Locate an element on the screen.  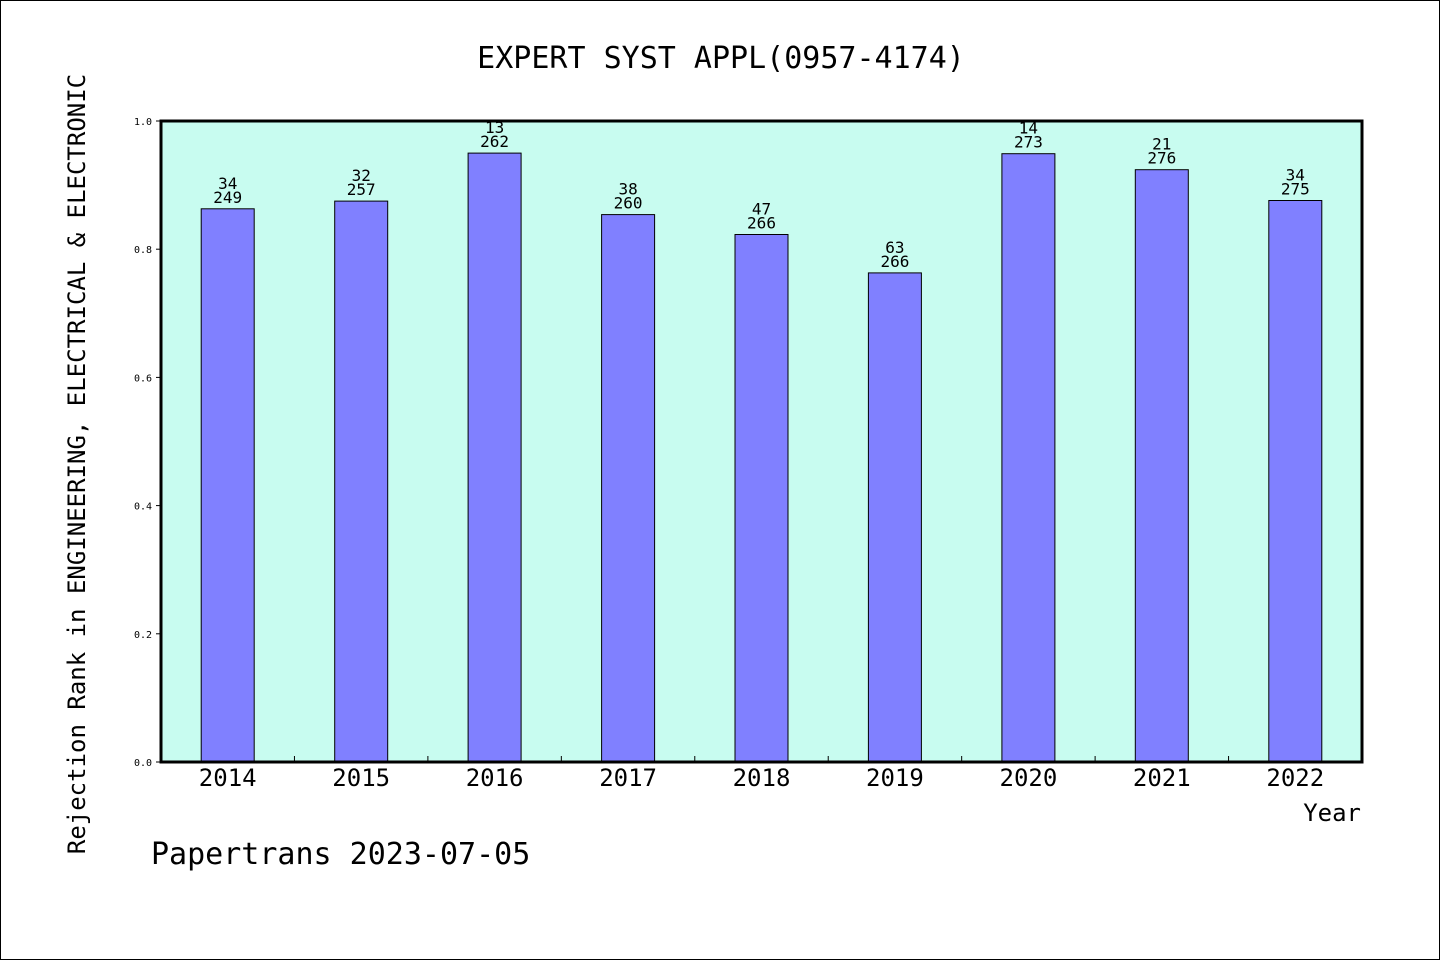
y-tick-label: 0.2 is located at coordinates (143, 635).